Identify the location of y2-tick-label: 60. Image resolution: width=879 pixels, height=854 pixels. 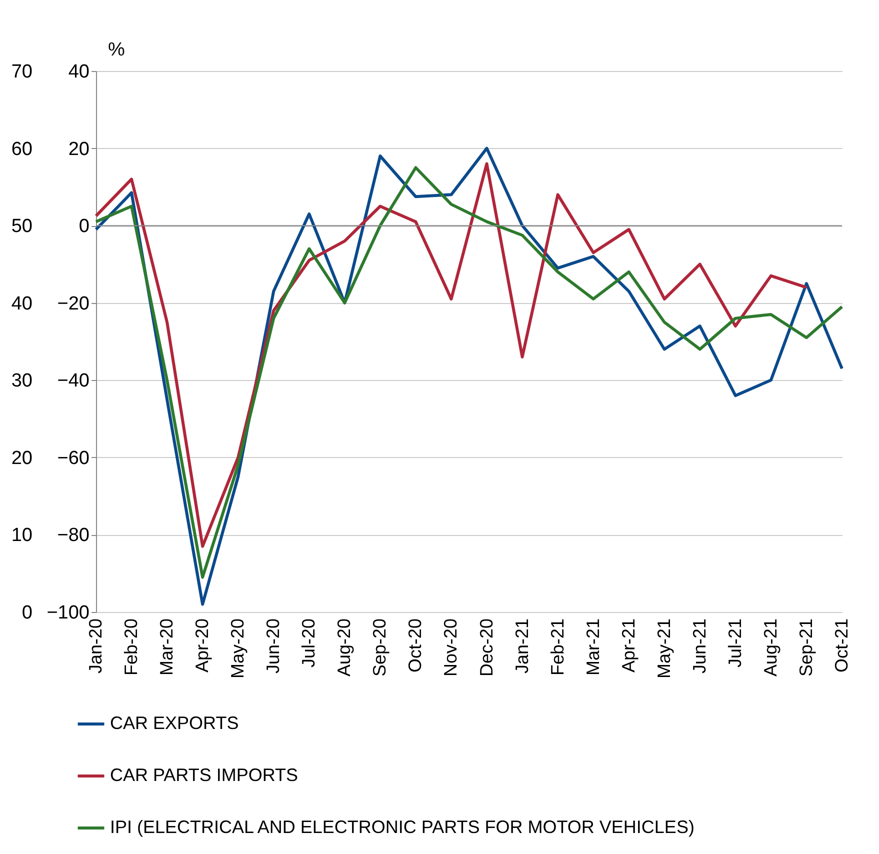
(21, 149).